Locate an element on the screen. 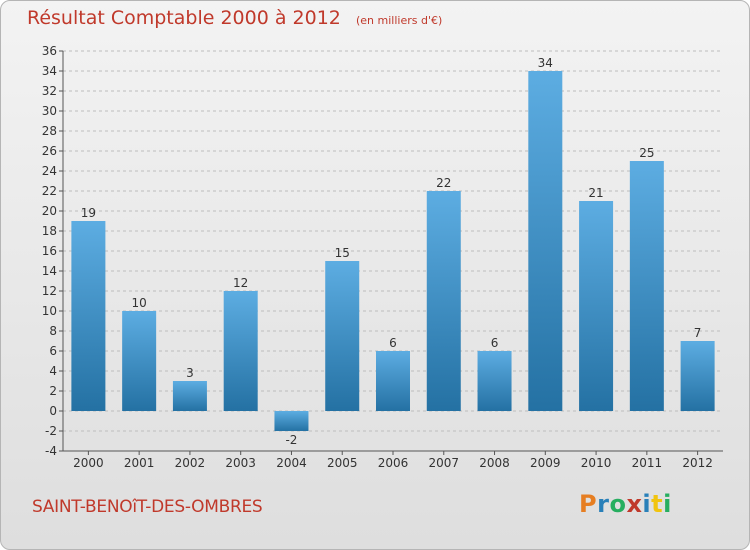  data-label: 3 is located at coordinates (190, 373).